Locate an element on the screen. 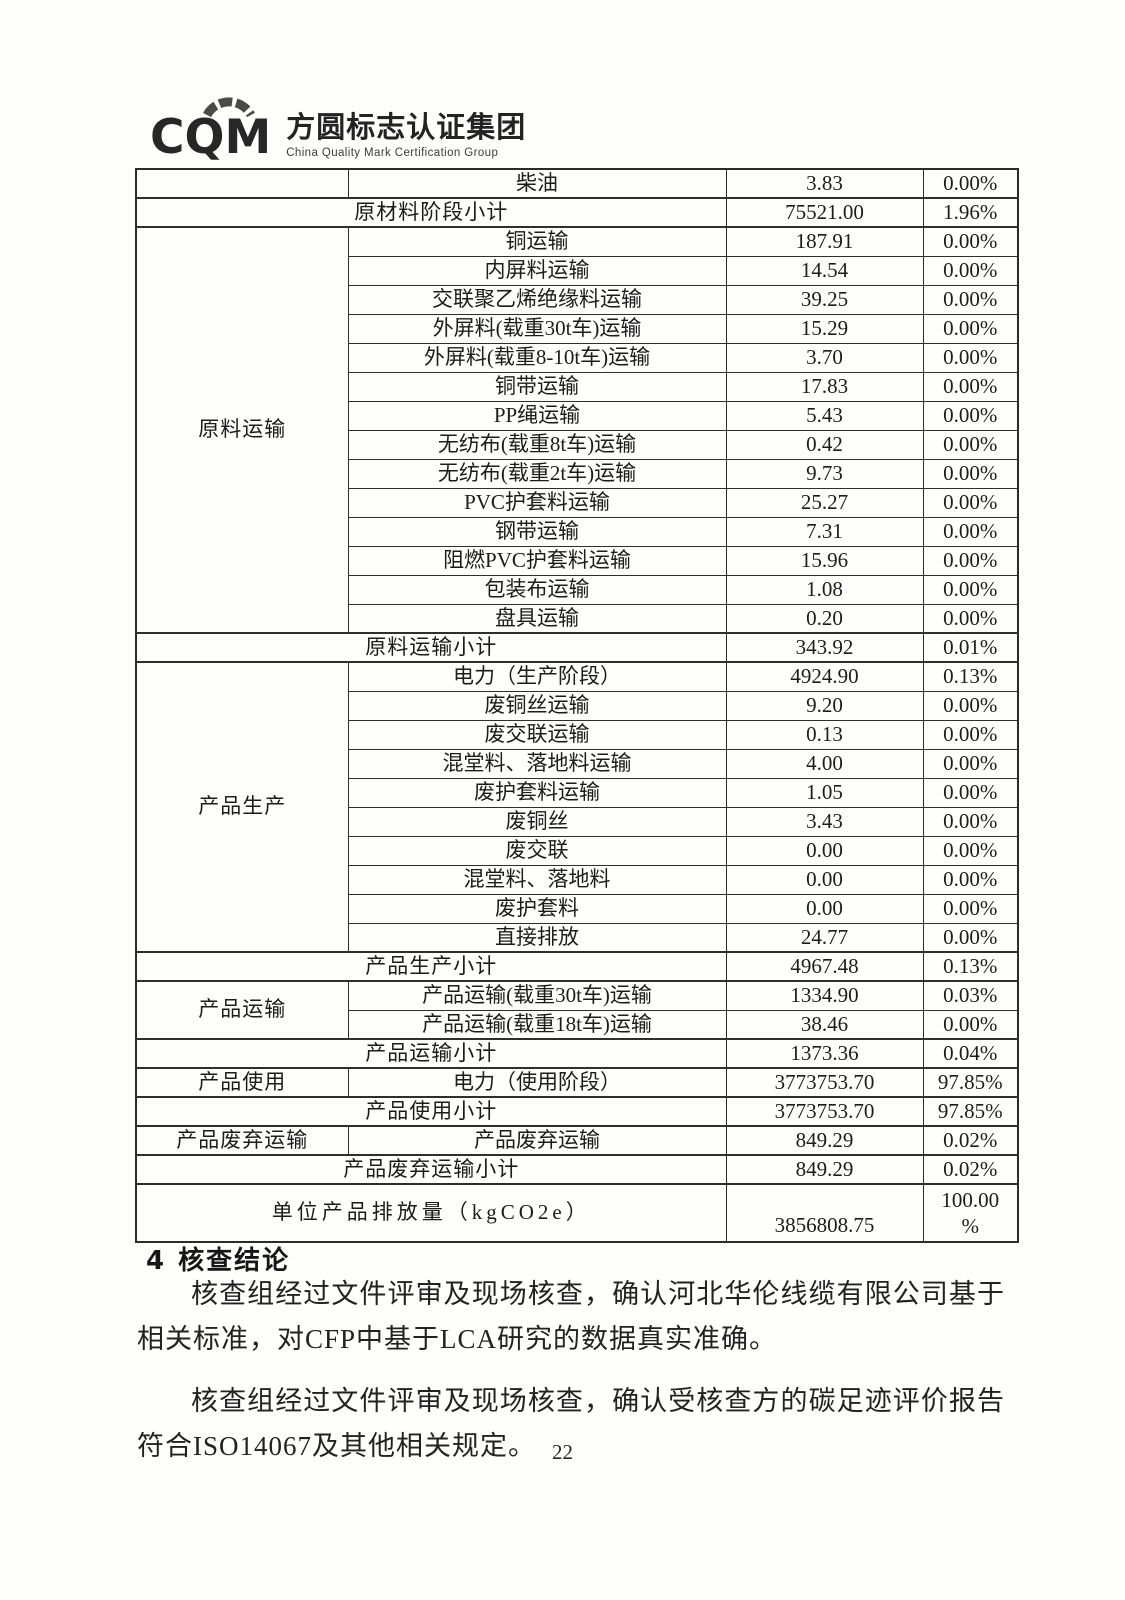 This screenshot has width=1125, height=1600. subtotal-label-cell: 产品生产小计 is located at coordinates (431, 966).